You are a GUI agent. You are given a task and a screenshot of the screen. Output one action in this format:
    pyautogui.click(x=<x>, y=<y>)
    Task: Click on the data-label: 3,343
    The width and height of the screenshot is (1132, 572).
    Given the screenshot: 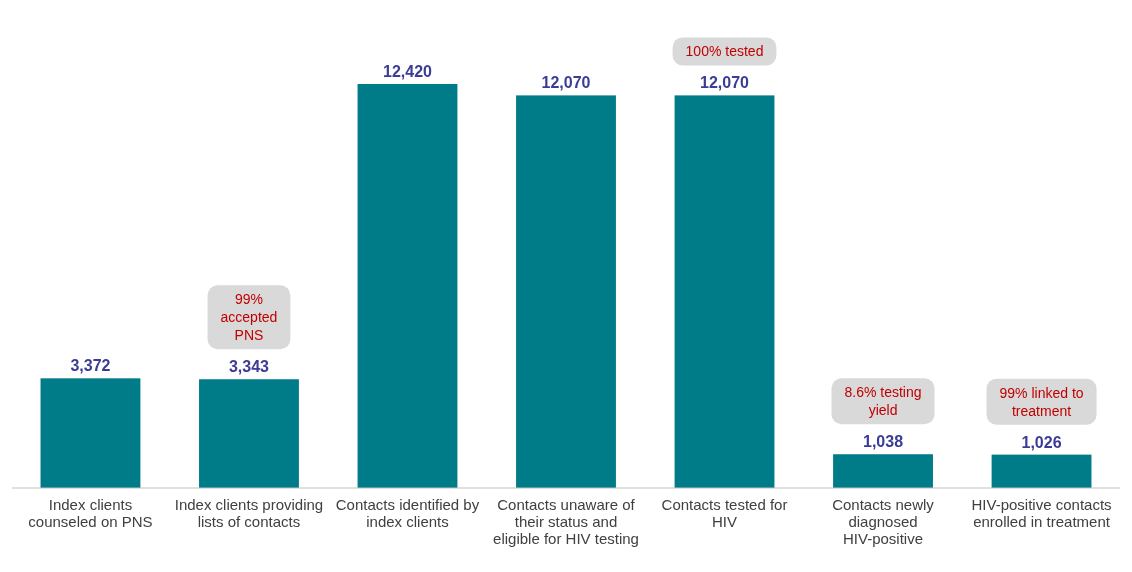 What is the action you would take?
    pyautogui.click(x=249, y=367)
    